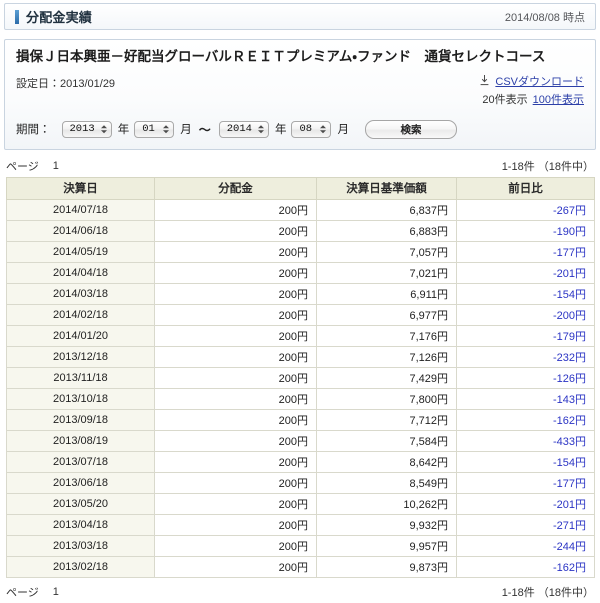 The height and width of the screenshot is (603, 600). Describe the element at coordinates (235, 188) in the screenshot. I see `column-header-distribution: 分配金` at that location.